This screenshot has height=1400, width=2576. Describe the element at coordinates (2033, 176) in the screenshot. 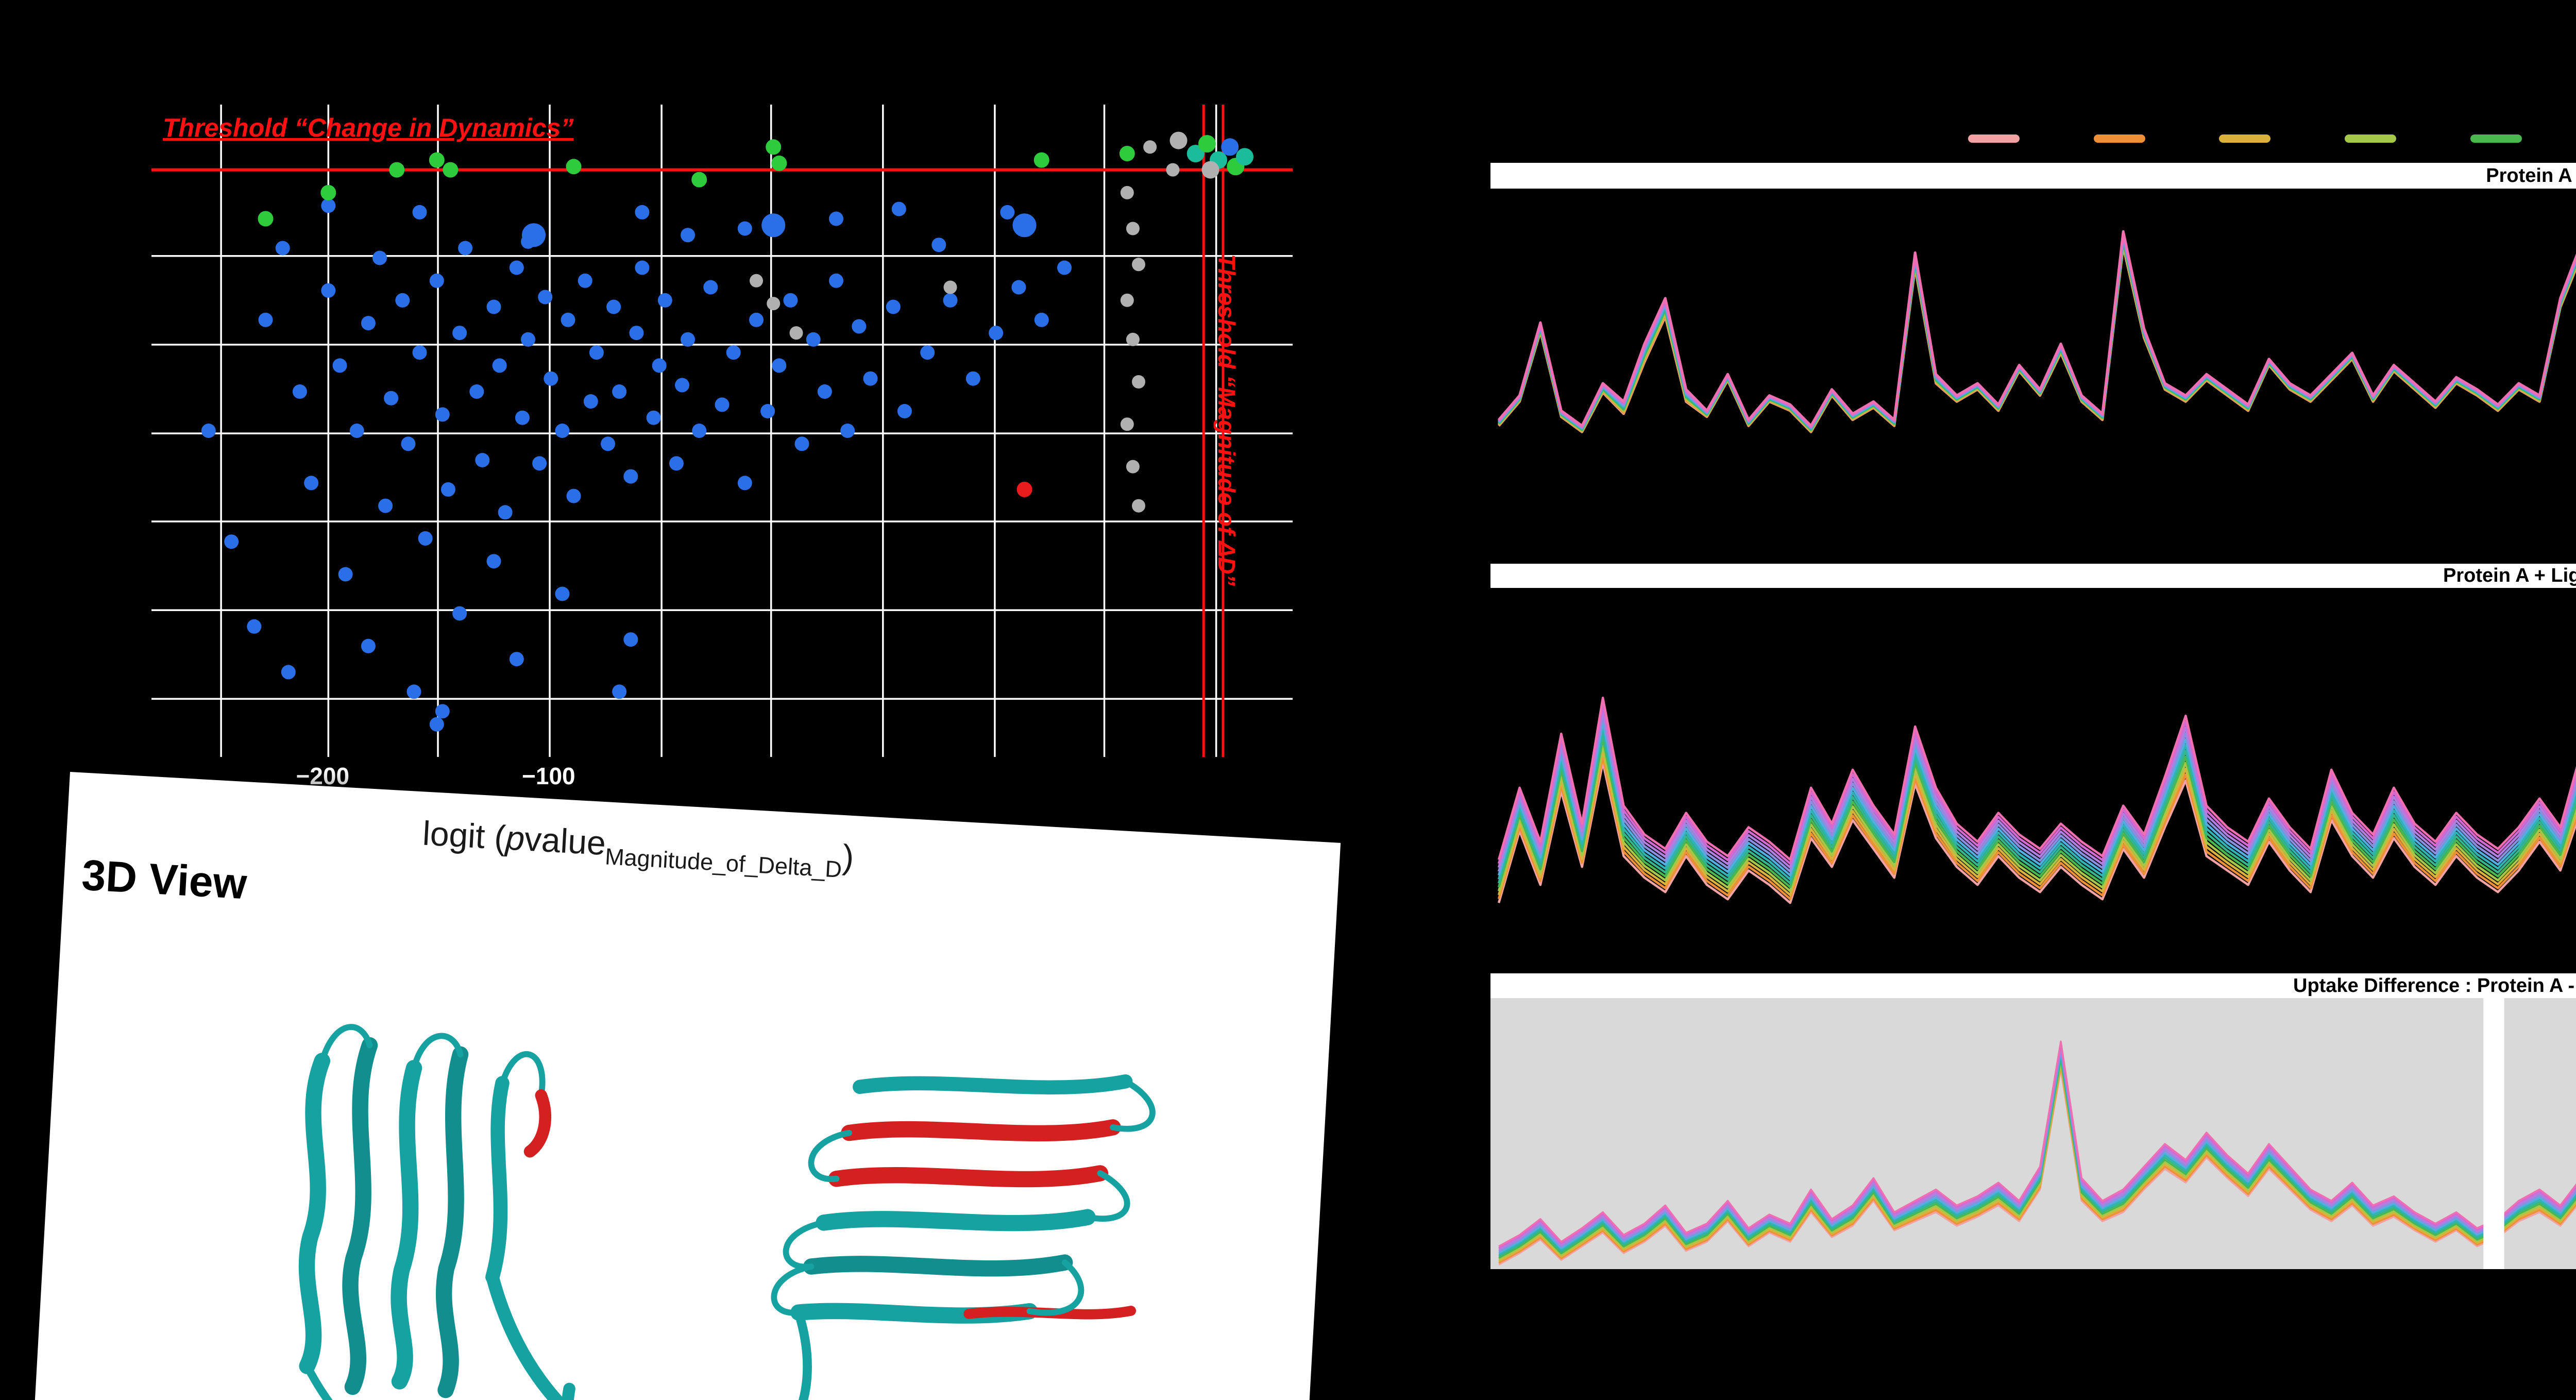

I see `panel-title-protein-a: Protein A` at that location.